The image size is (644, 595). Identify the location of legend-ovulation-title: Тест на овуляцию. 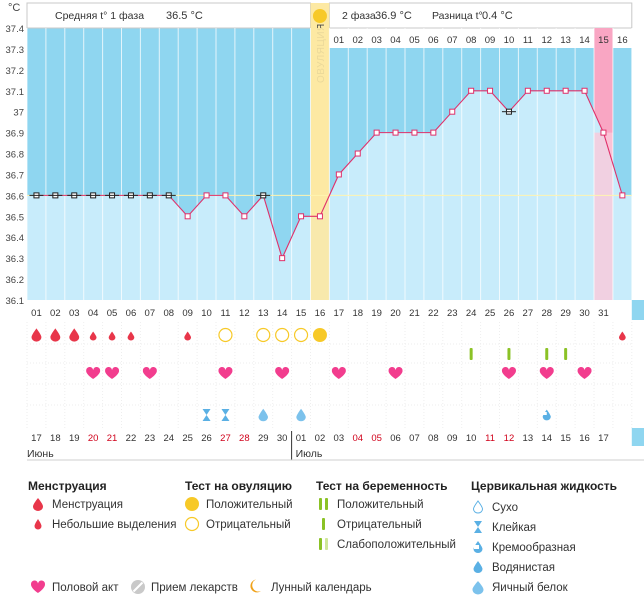
(238, 486).